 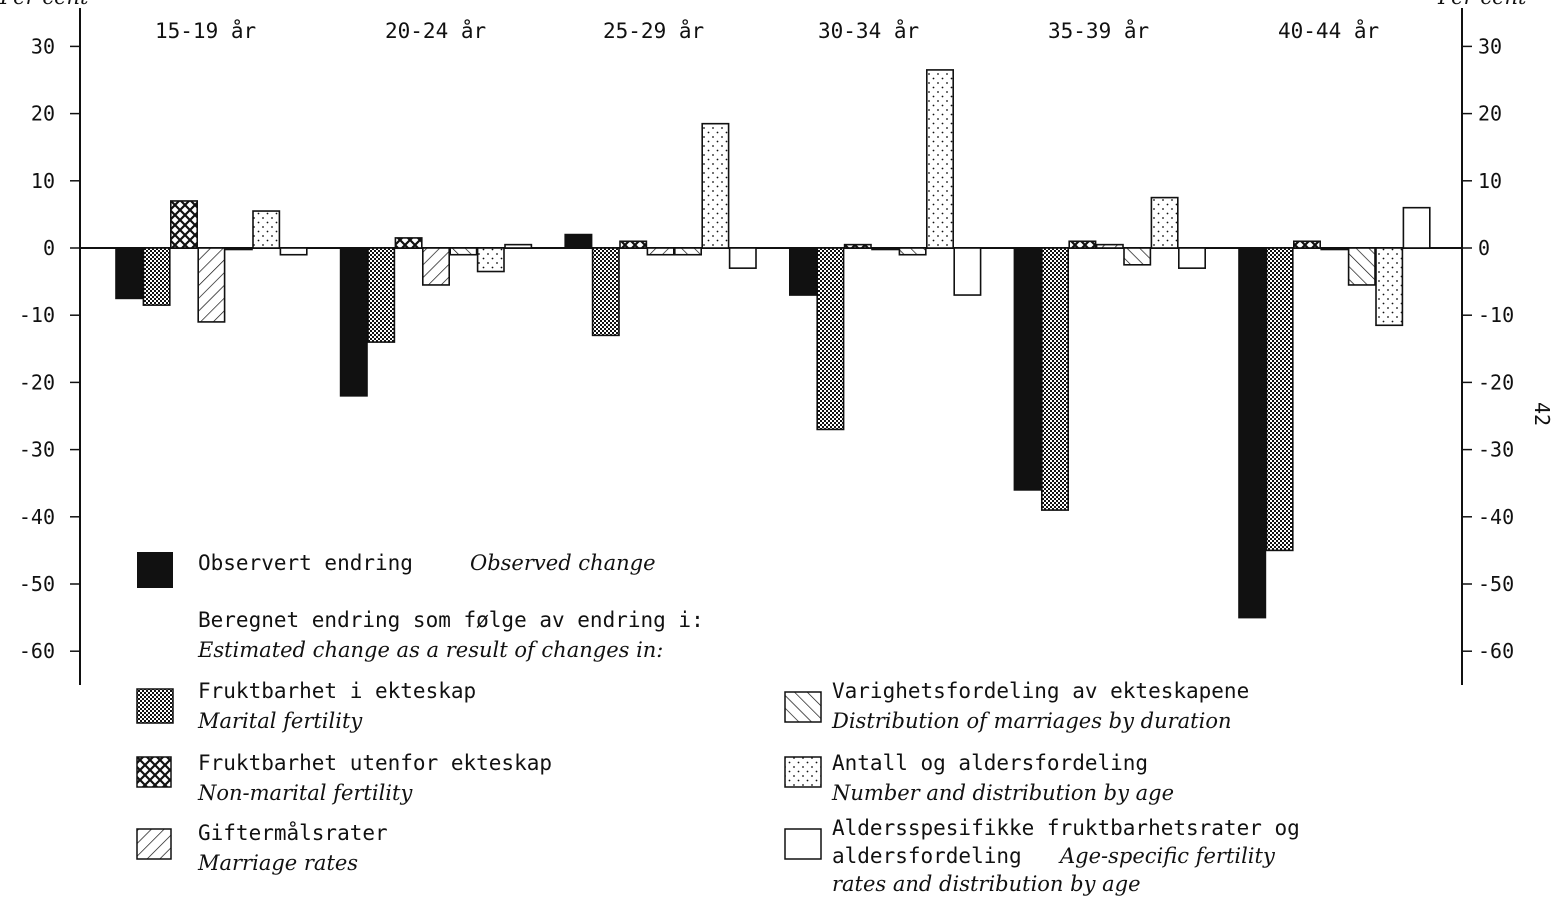 I want to click on right-tick-label: 20, so click(x=1490, y=114).